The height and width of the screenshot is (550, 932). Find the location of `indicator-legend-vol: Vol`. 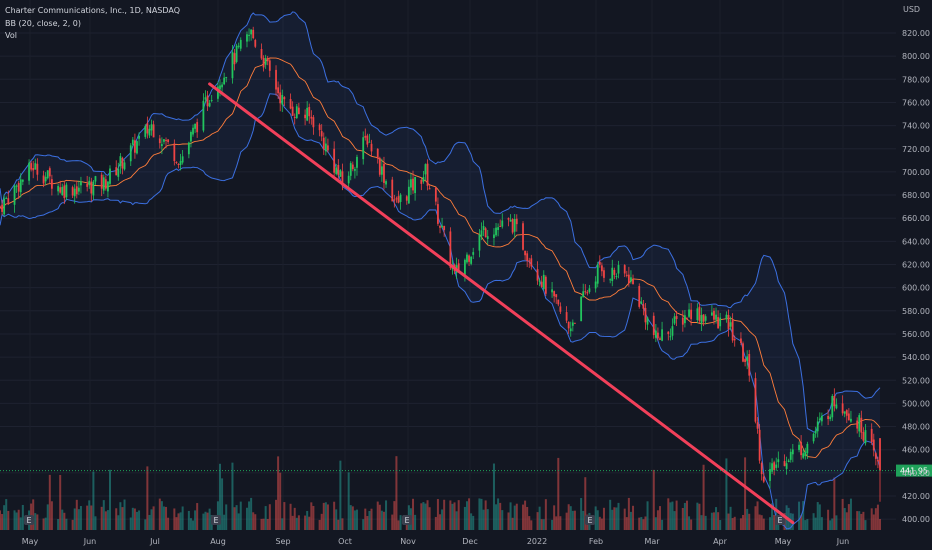

indicator-legend-vol: Vol is located at coordinates (11, 35).